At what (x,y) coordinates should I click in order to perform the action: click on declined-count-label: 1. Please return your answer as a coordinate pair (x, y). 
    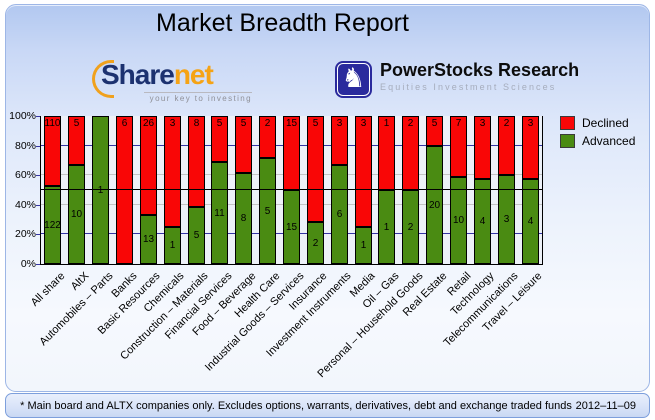
    Looking at the image, I should click on (386, 123).